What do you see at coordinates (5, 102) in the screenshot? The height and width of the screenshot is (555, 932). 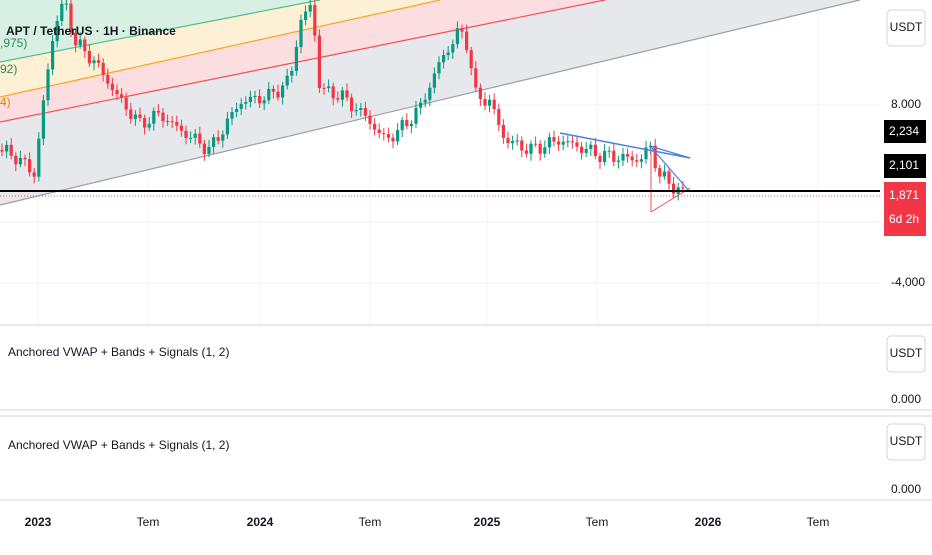 I see `legend-item: 4)` at bounding box center [5, 102].